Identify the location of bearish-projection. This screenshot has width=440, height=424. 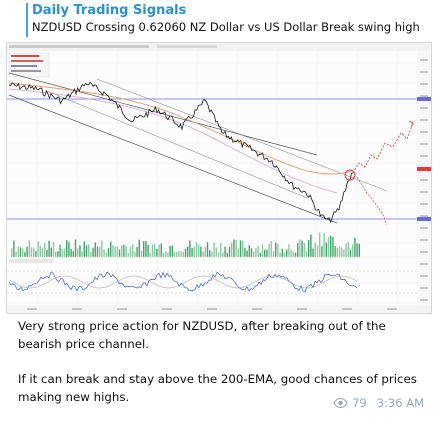
(372, 201).